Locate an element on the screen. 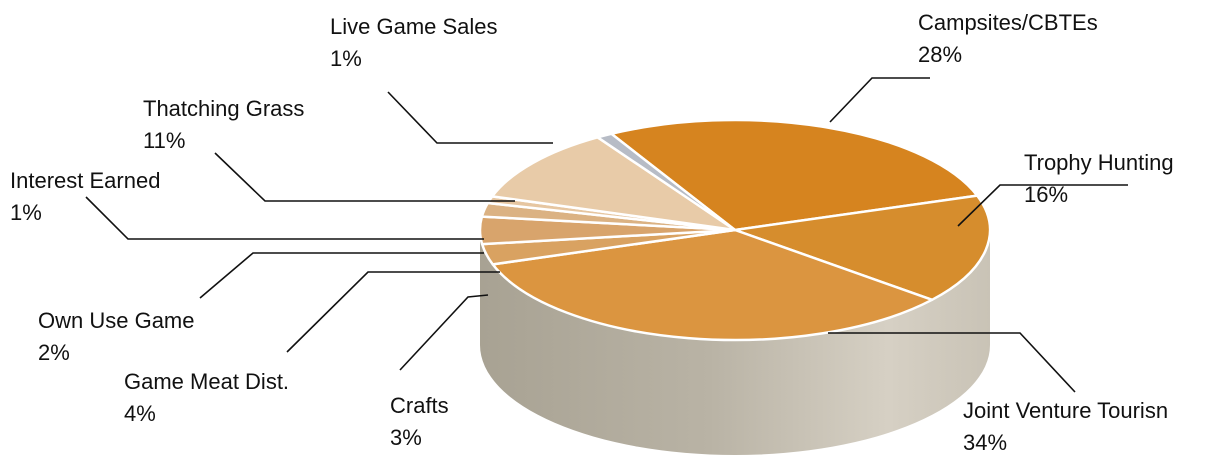  label-percent-crafts: 3% is located at coordinates (406, 437).